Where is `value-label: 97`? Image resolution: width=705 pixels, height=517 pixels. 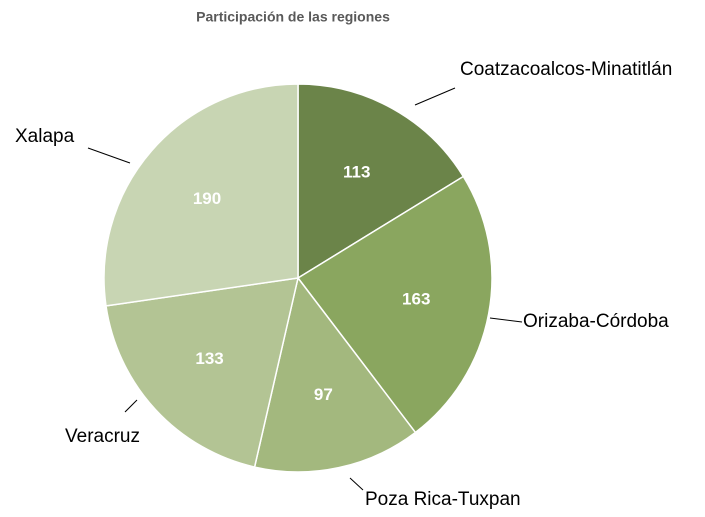
value-label: 97 is located at coordinates (323, 394).